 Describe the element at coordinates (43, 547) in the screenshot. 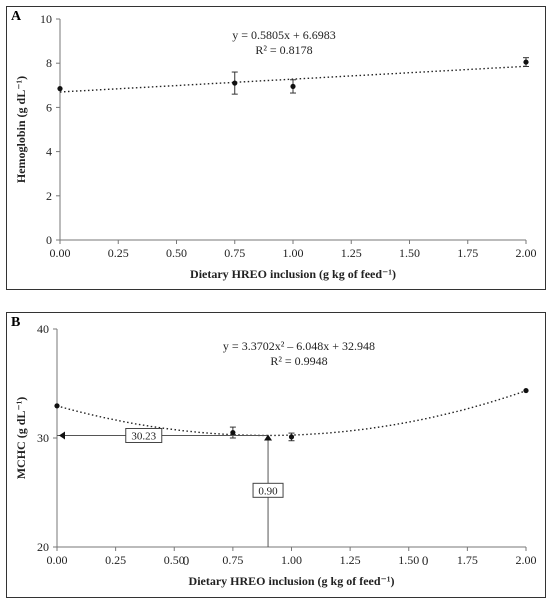

I see `y-tick-label: 20` at that location.